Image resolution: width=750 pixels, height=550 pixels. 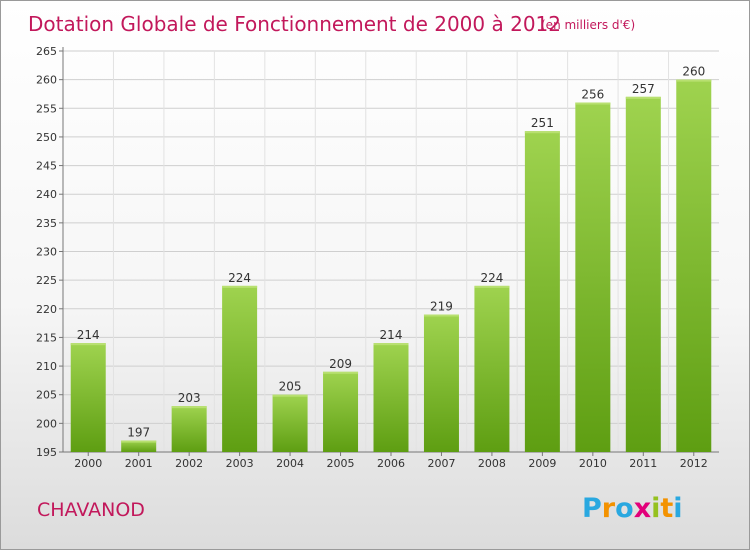 I want to click on chart-subtitle: (en milliers d'€), so click(x=588, y=25).